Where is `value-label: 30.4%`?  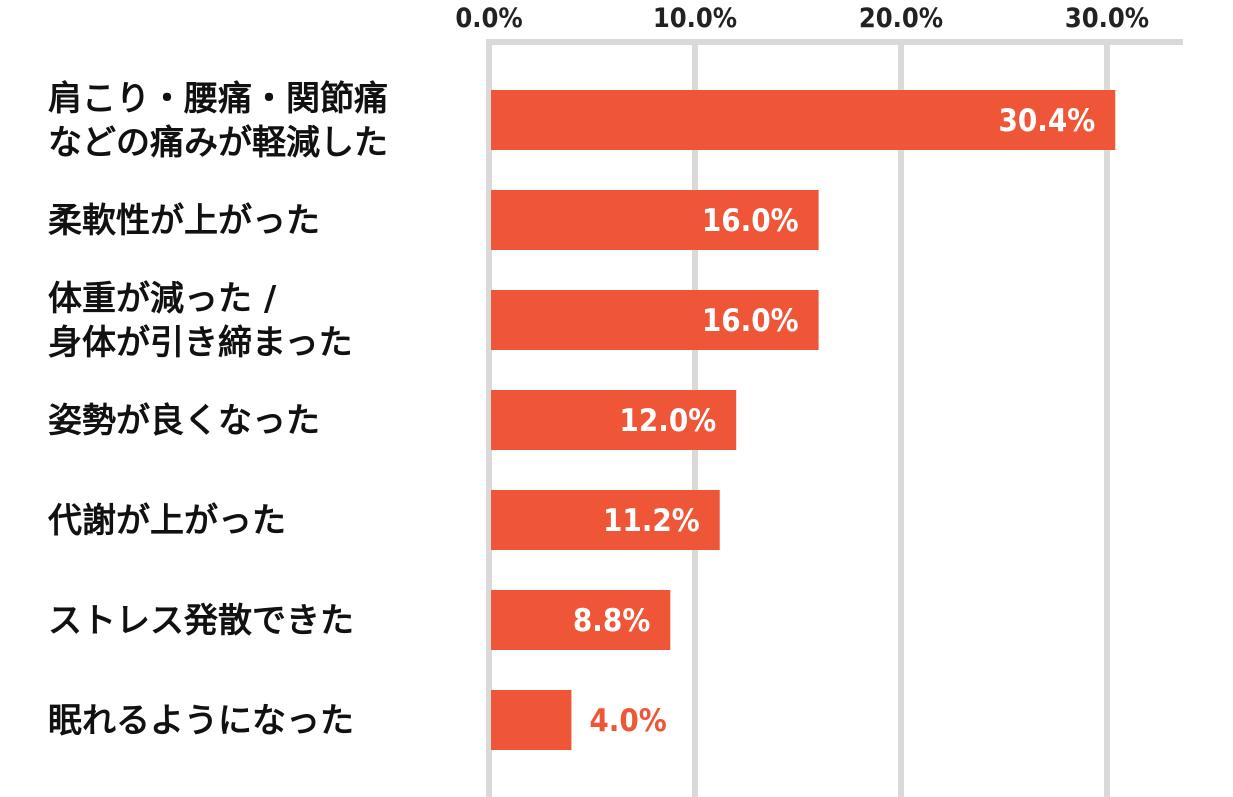 value-label: 30.4% is located at coordinates (1046, 121).